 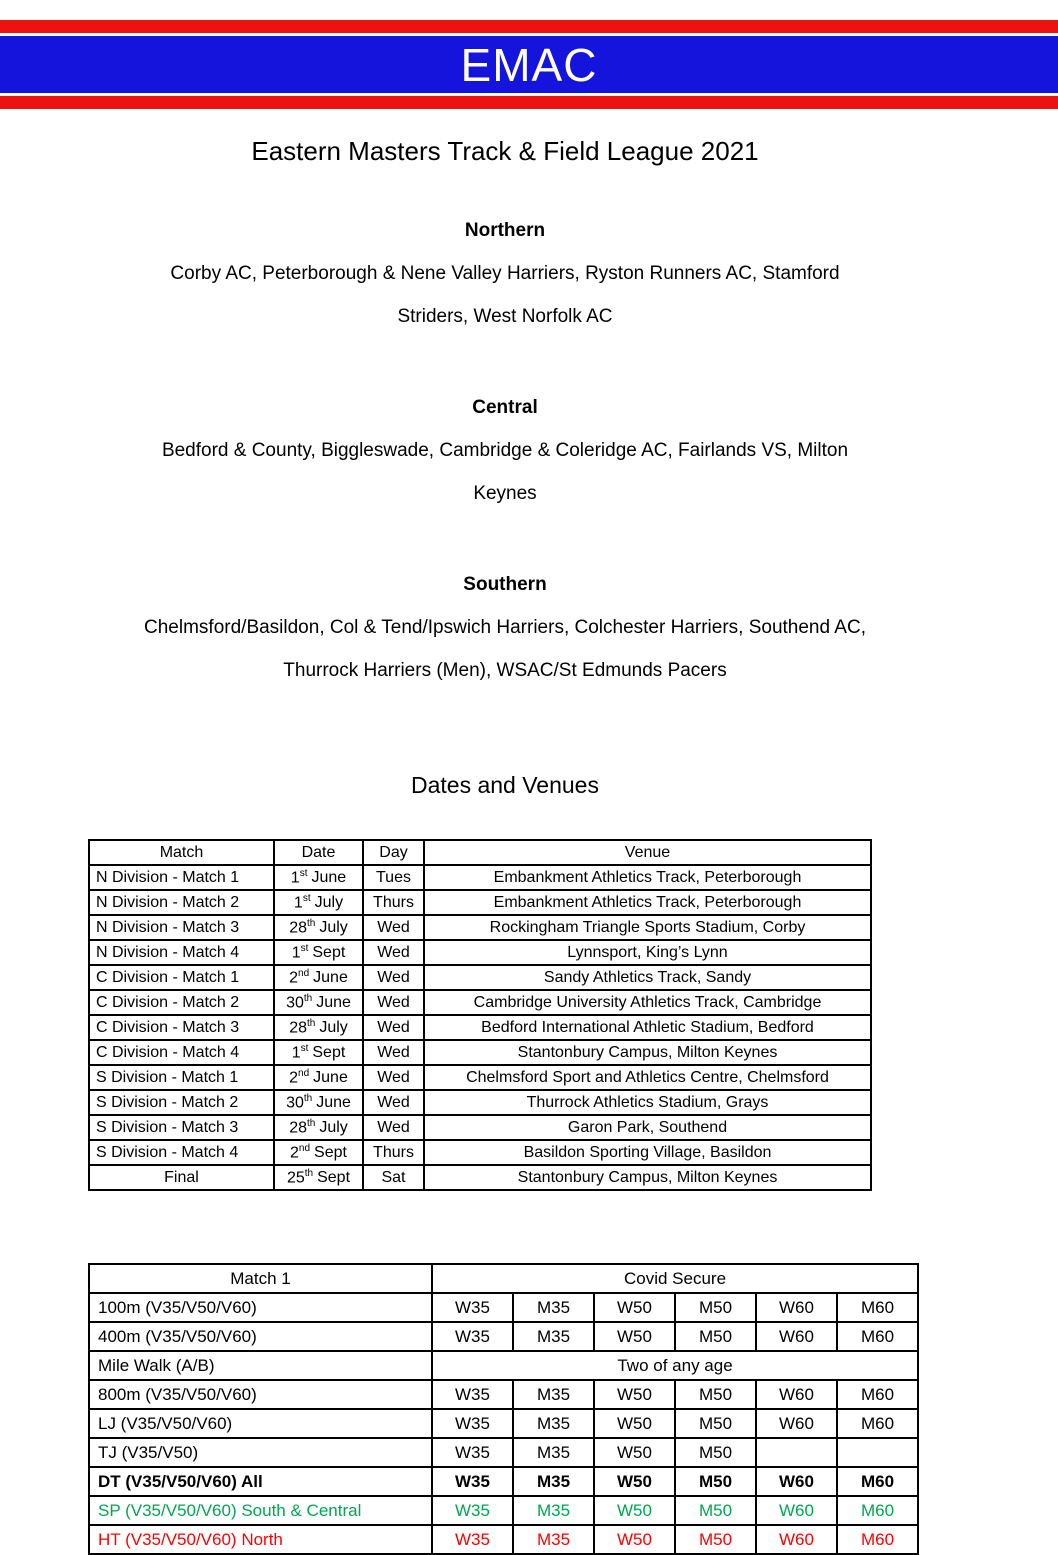 What do you see at coordinates (260, 1394) in the screenshot?
I see `event-cell: 800m (V35/V50/V60)` at bounding box center [260, 1394].